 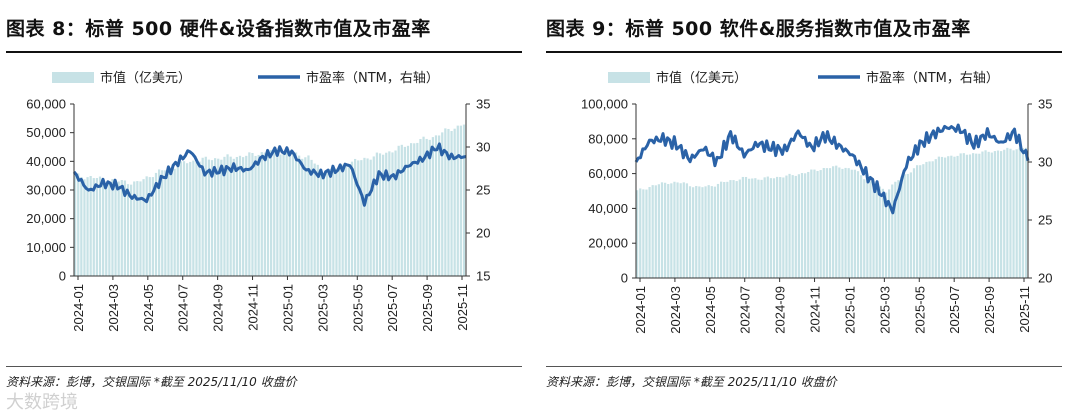 I want to click on left-tick-label: 40,000, so click(x=608, y=208).